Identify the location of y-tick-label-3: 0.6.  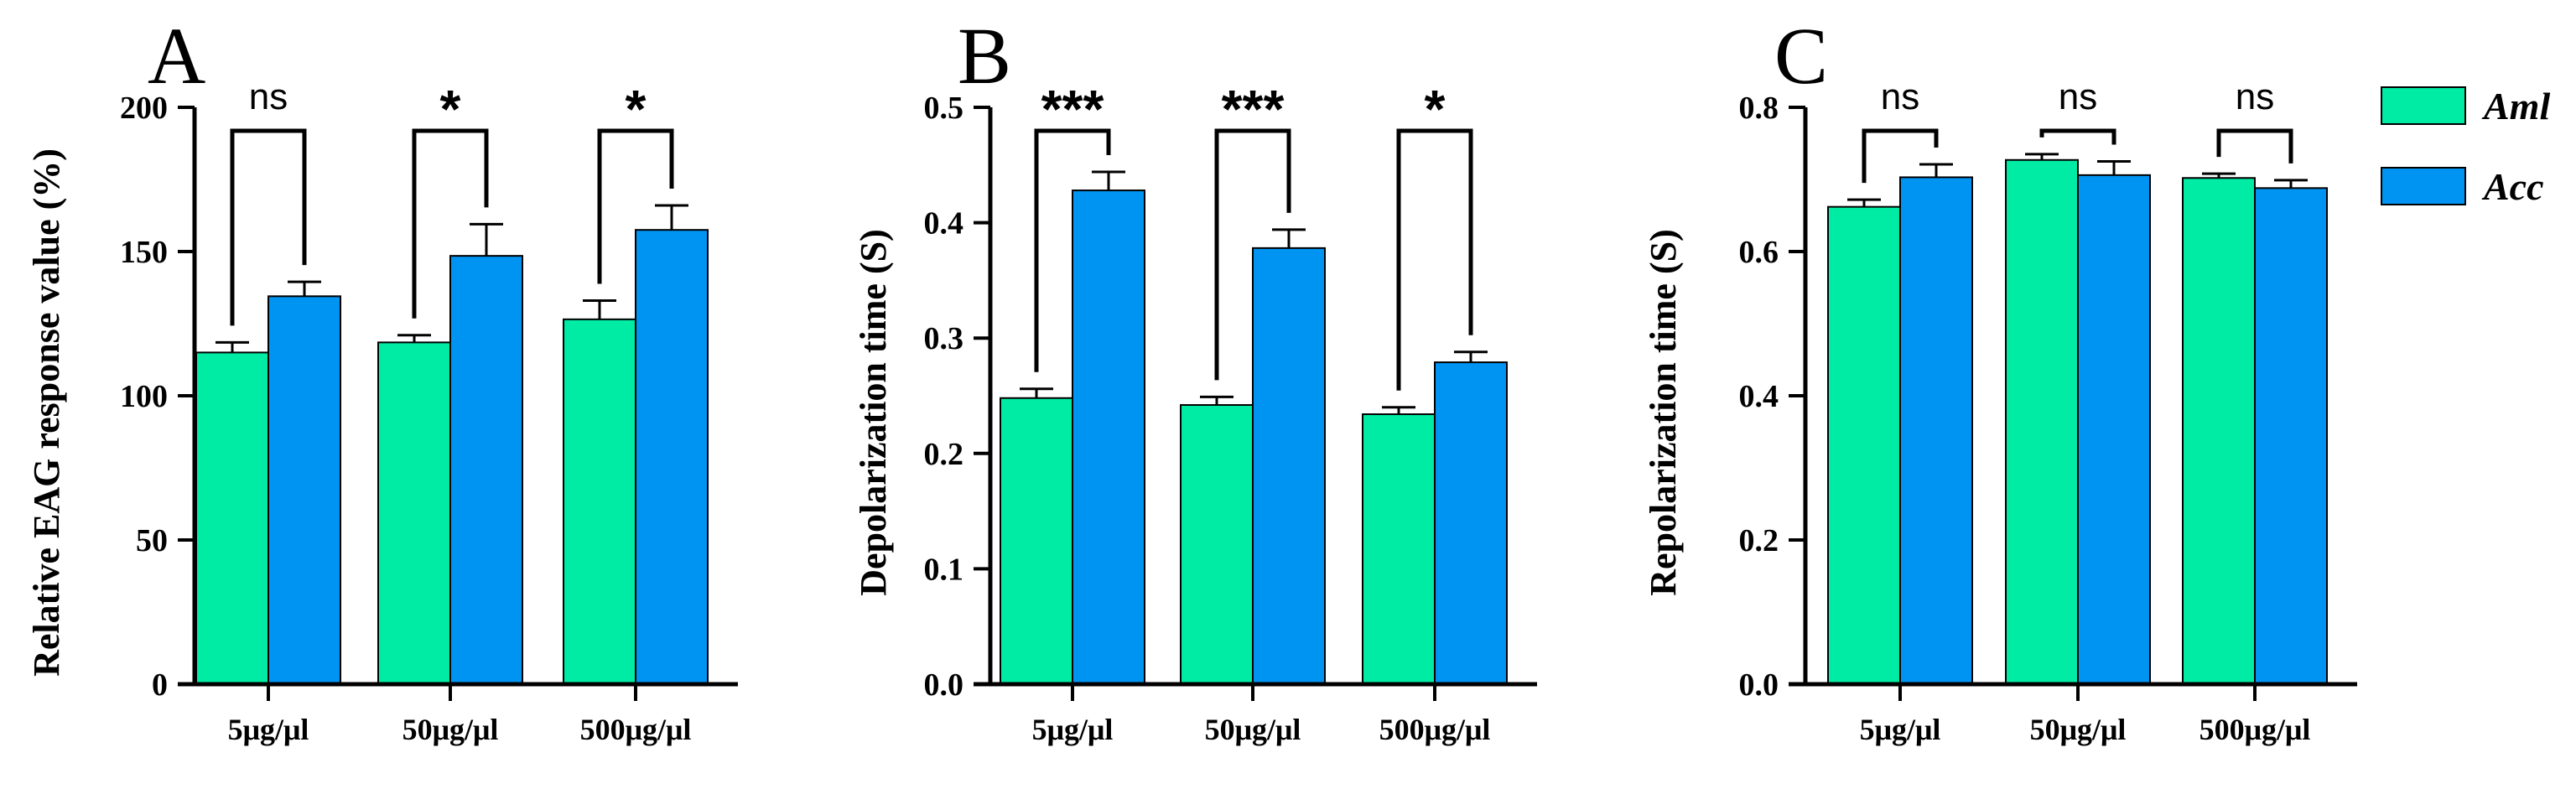
(1759, 252).